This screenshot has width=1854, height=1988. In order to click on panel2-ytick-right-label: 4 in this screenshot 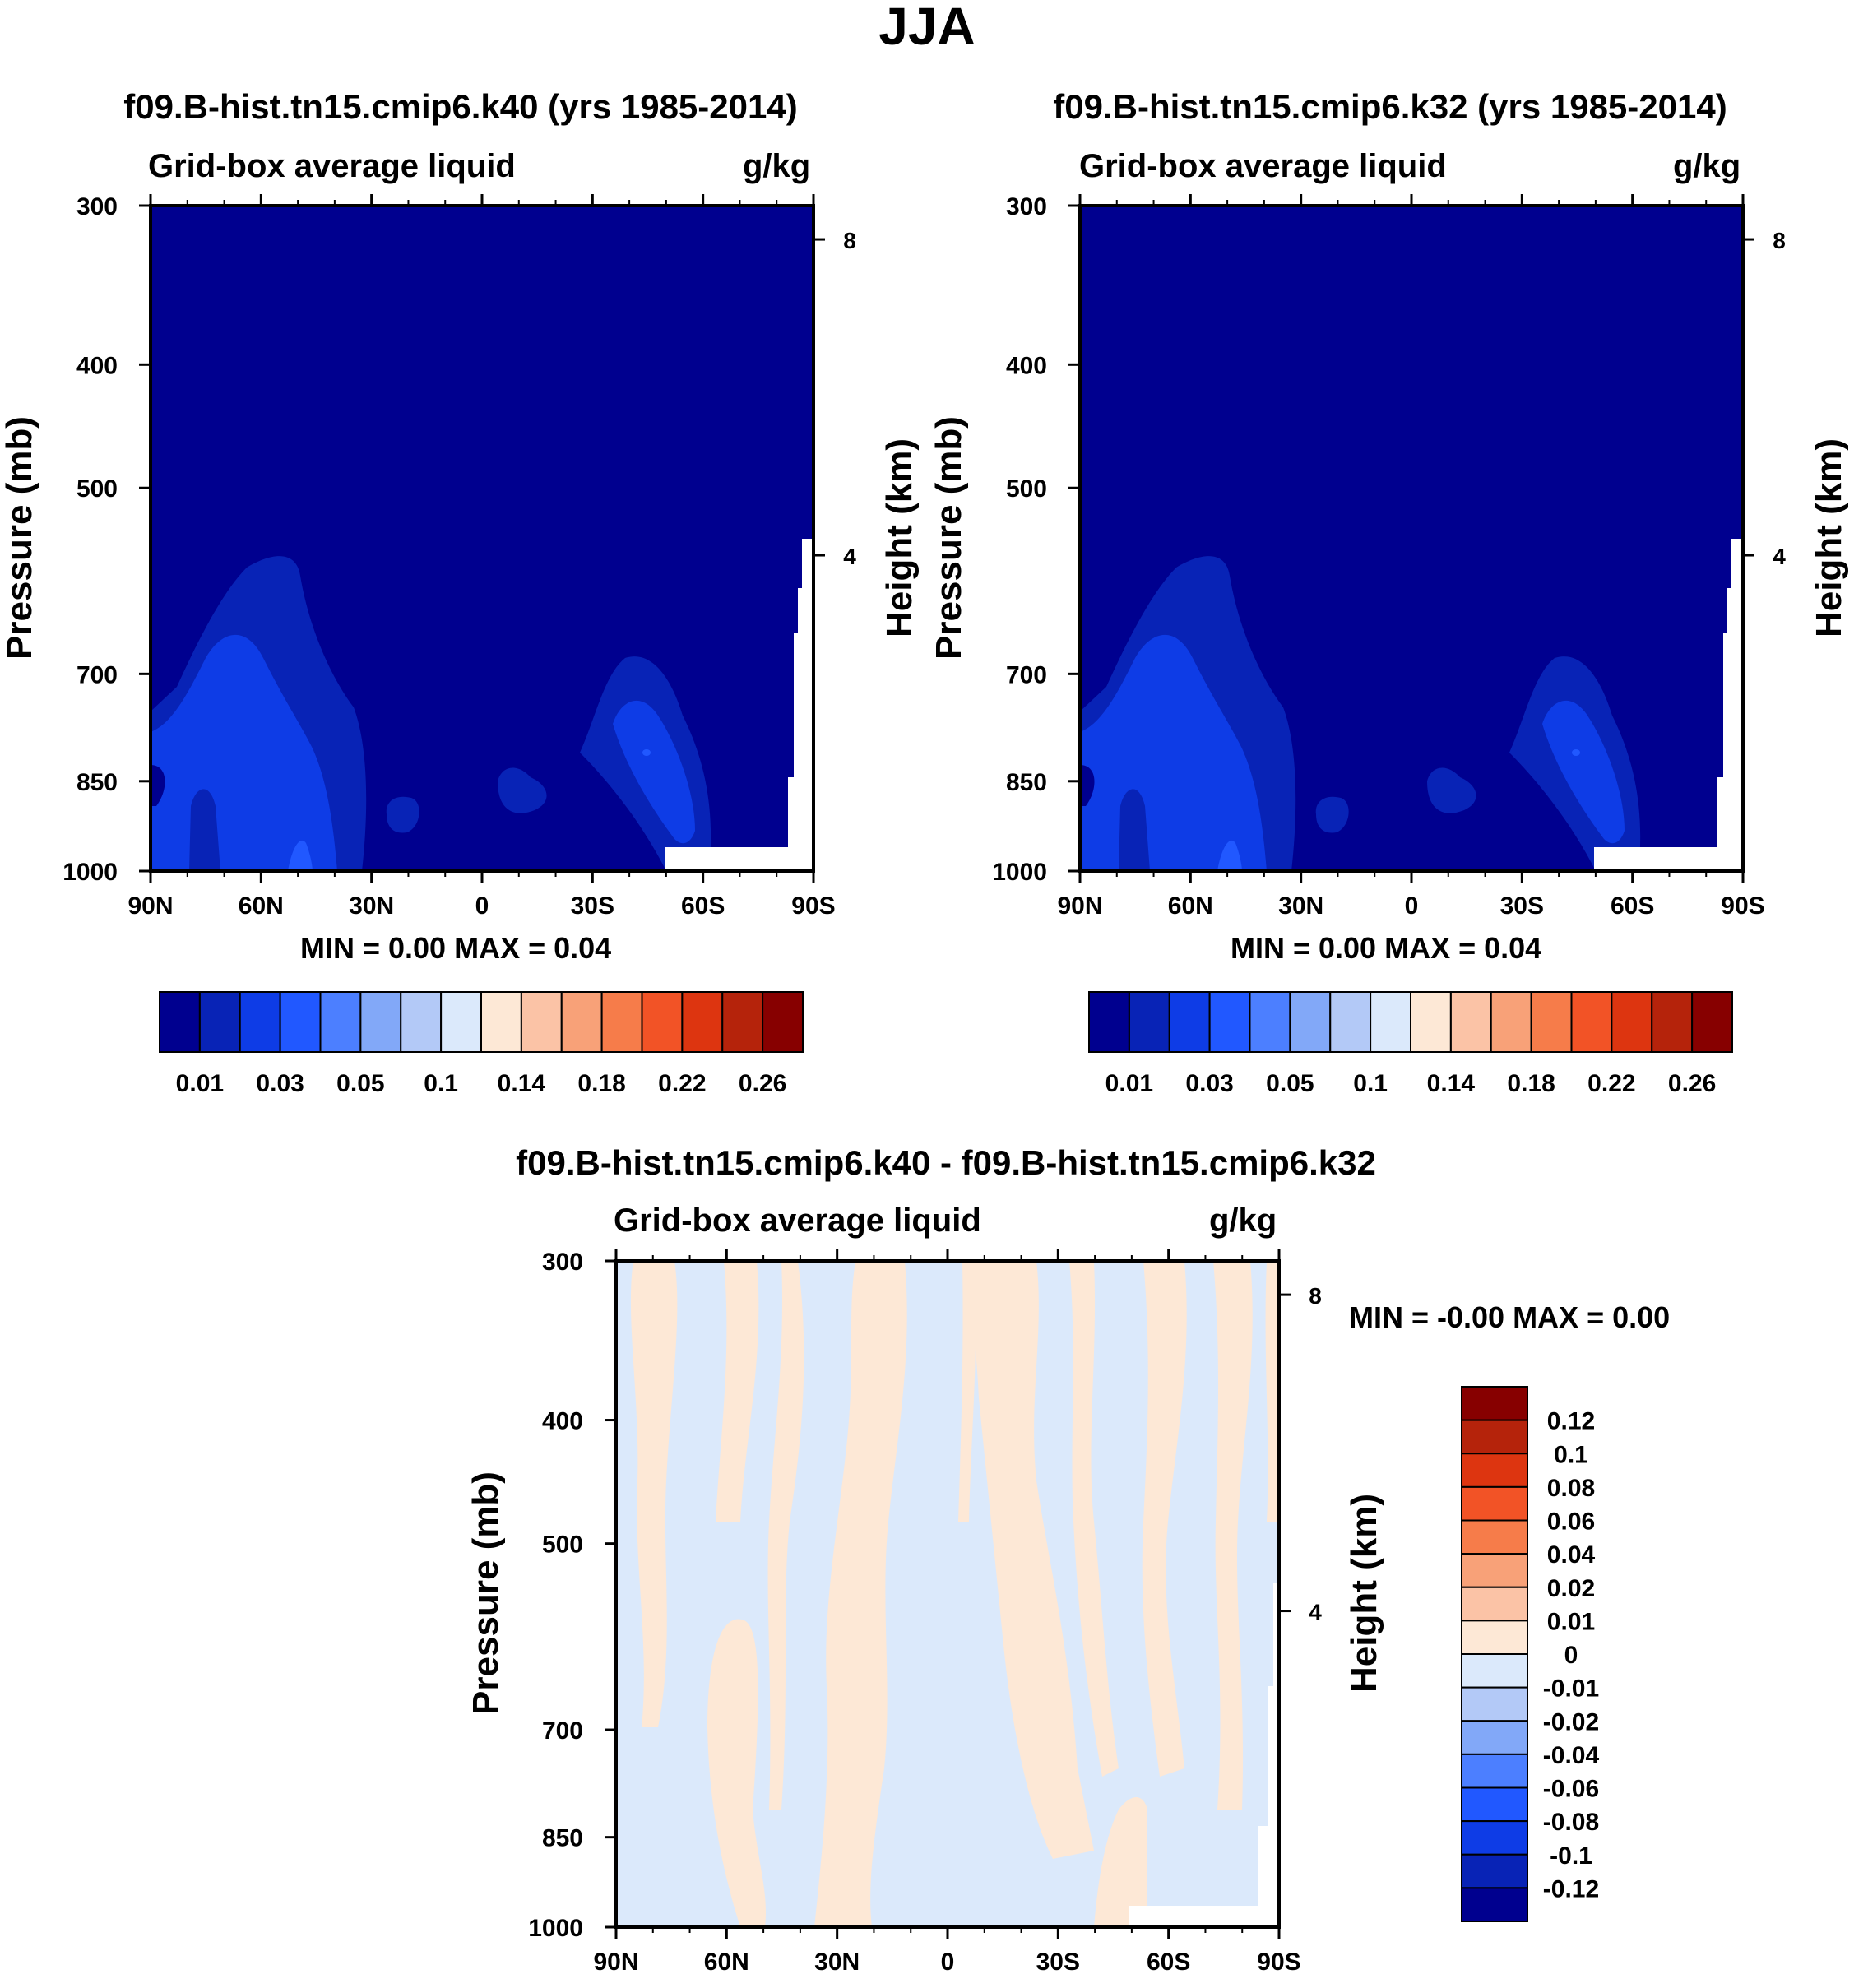, I will do `click(1779, 557)`.